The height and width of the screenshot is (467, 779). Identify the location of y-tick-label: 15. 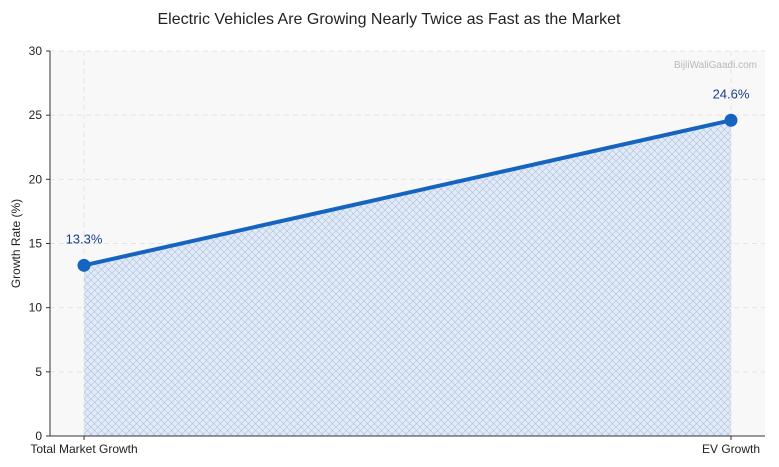
(36, 244).